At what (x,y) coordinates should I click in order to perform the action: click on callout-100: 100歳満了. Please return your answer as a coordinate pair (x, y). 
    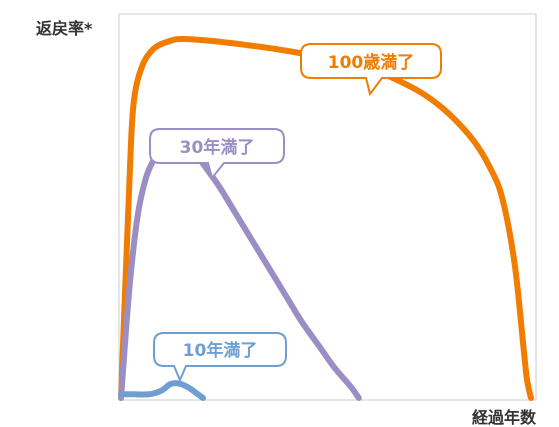
    Looking at the image, I should click on (371, 70).